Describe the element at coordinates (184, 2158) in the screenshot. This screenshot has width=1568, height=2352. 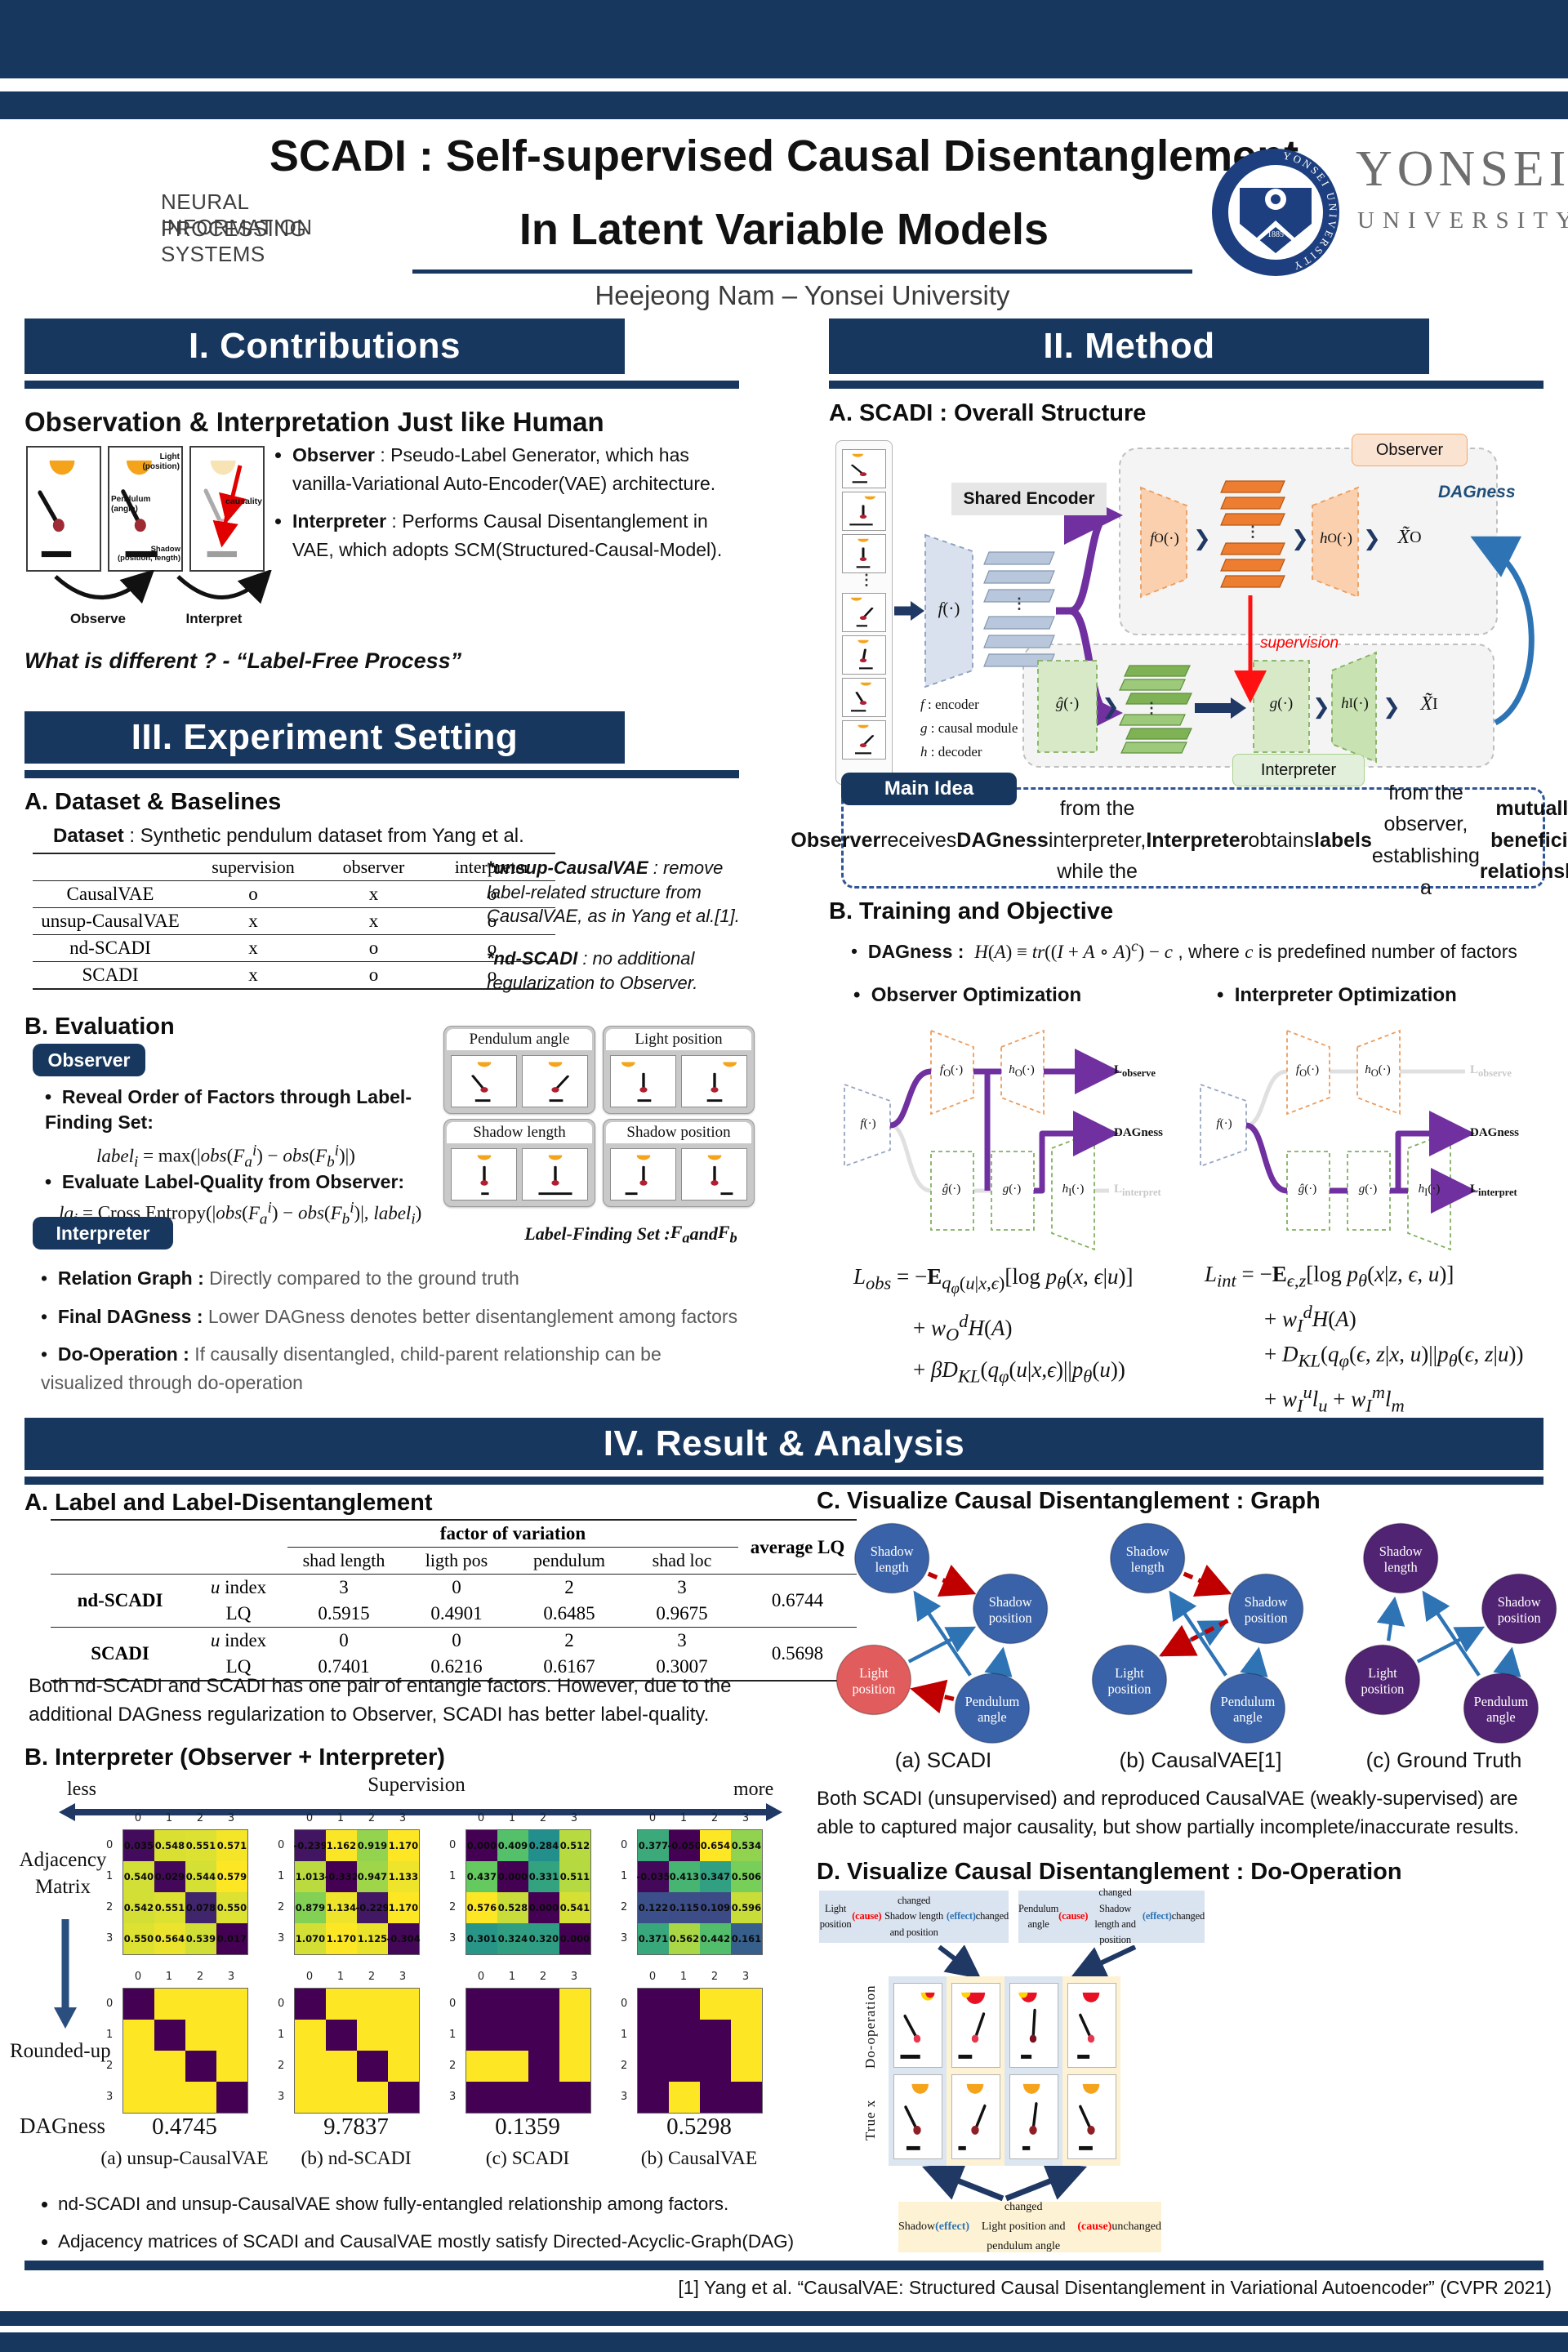
I see `matrix-caption: (a) unsup-CausalVAE` at that location.